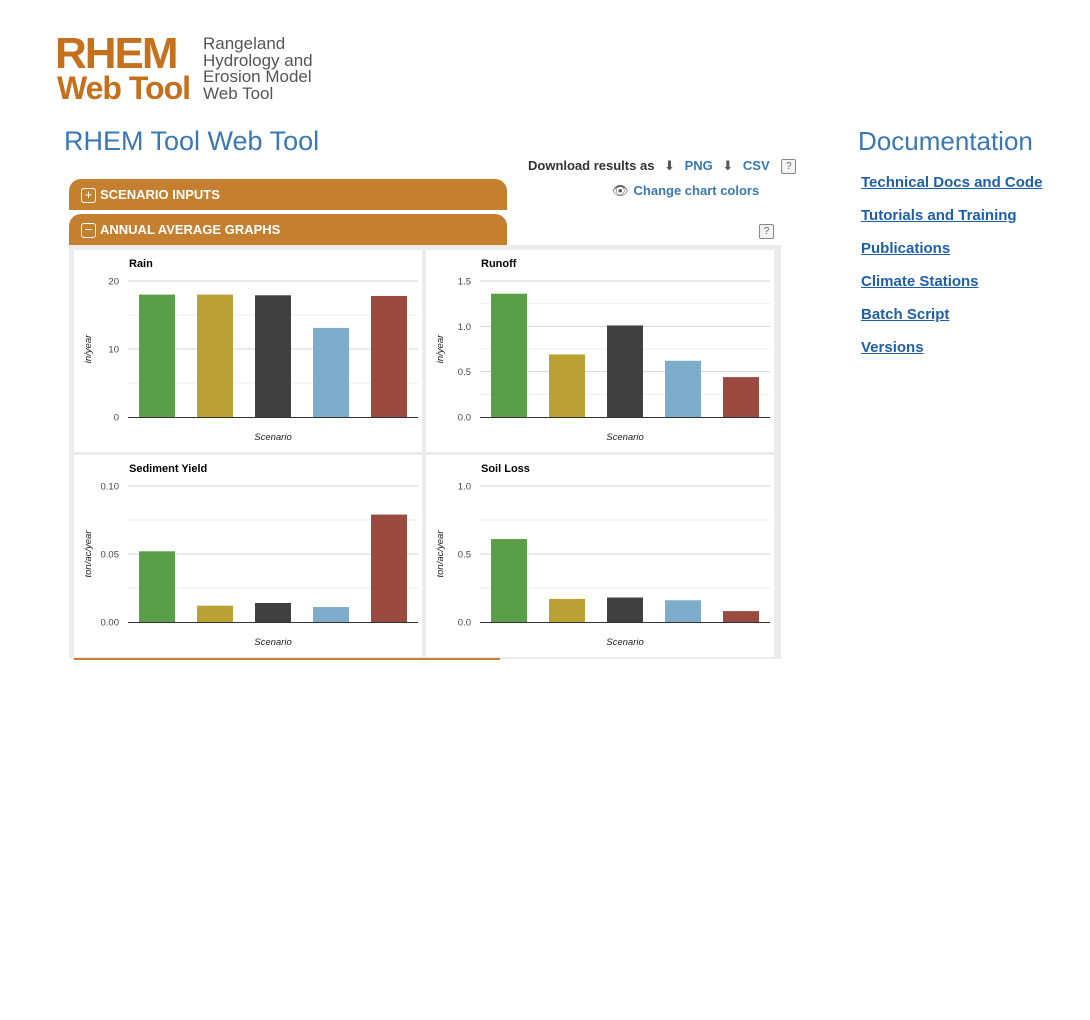 The image size is (1090, 1020). Describe the element at coordinates (257, 76) in the screenshot. I see `logo-sub-line: Erosion Model` at that location.